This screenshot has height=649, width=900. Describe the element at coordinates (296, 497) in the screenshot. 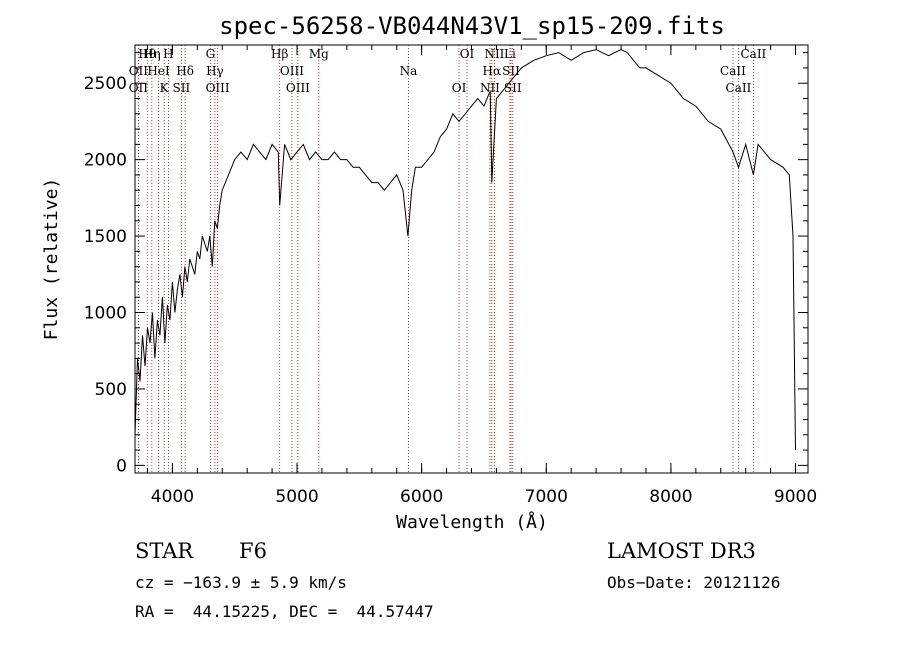

I see `x-tick-label: 5000` at that location.